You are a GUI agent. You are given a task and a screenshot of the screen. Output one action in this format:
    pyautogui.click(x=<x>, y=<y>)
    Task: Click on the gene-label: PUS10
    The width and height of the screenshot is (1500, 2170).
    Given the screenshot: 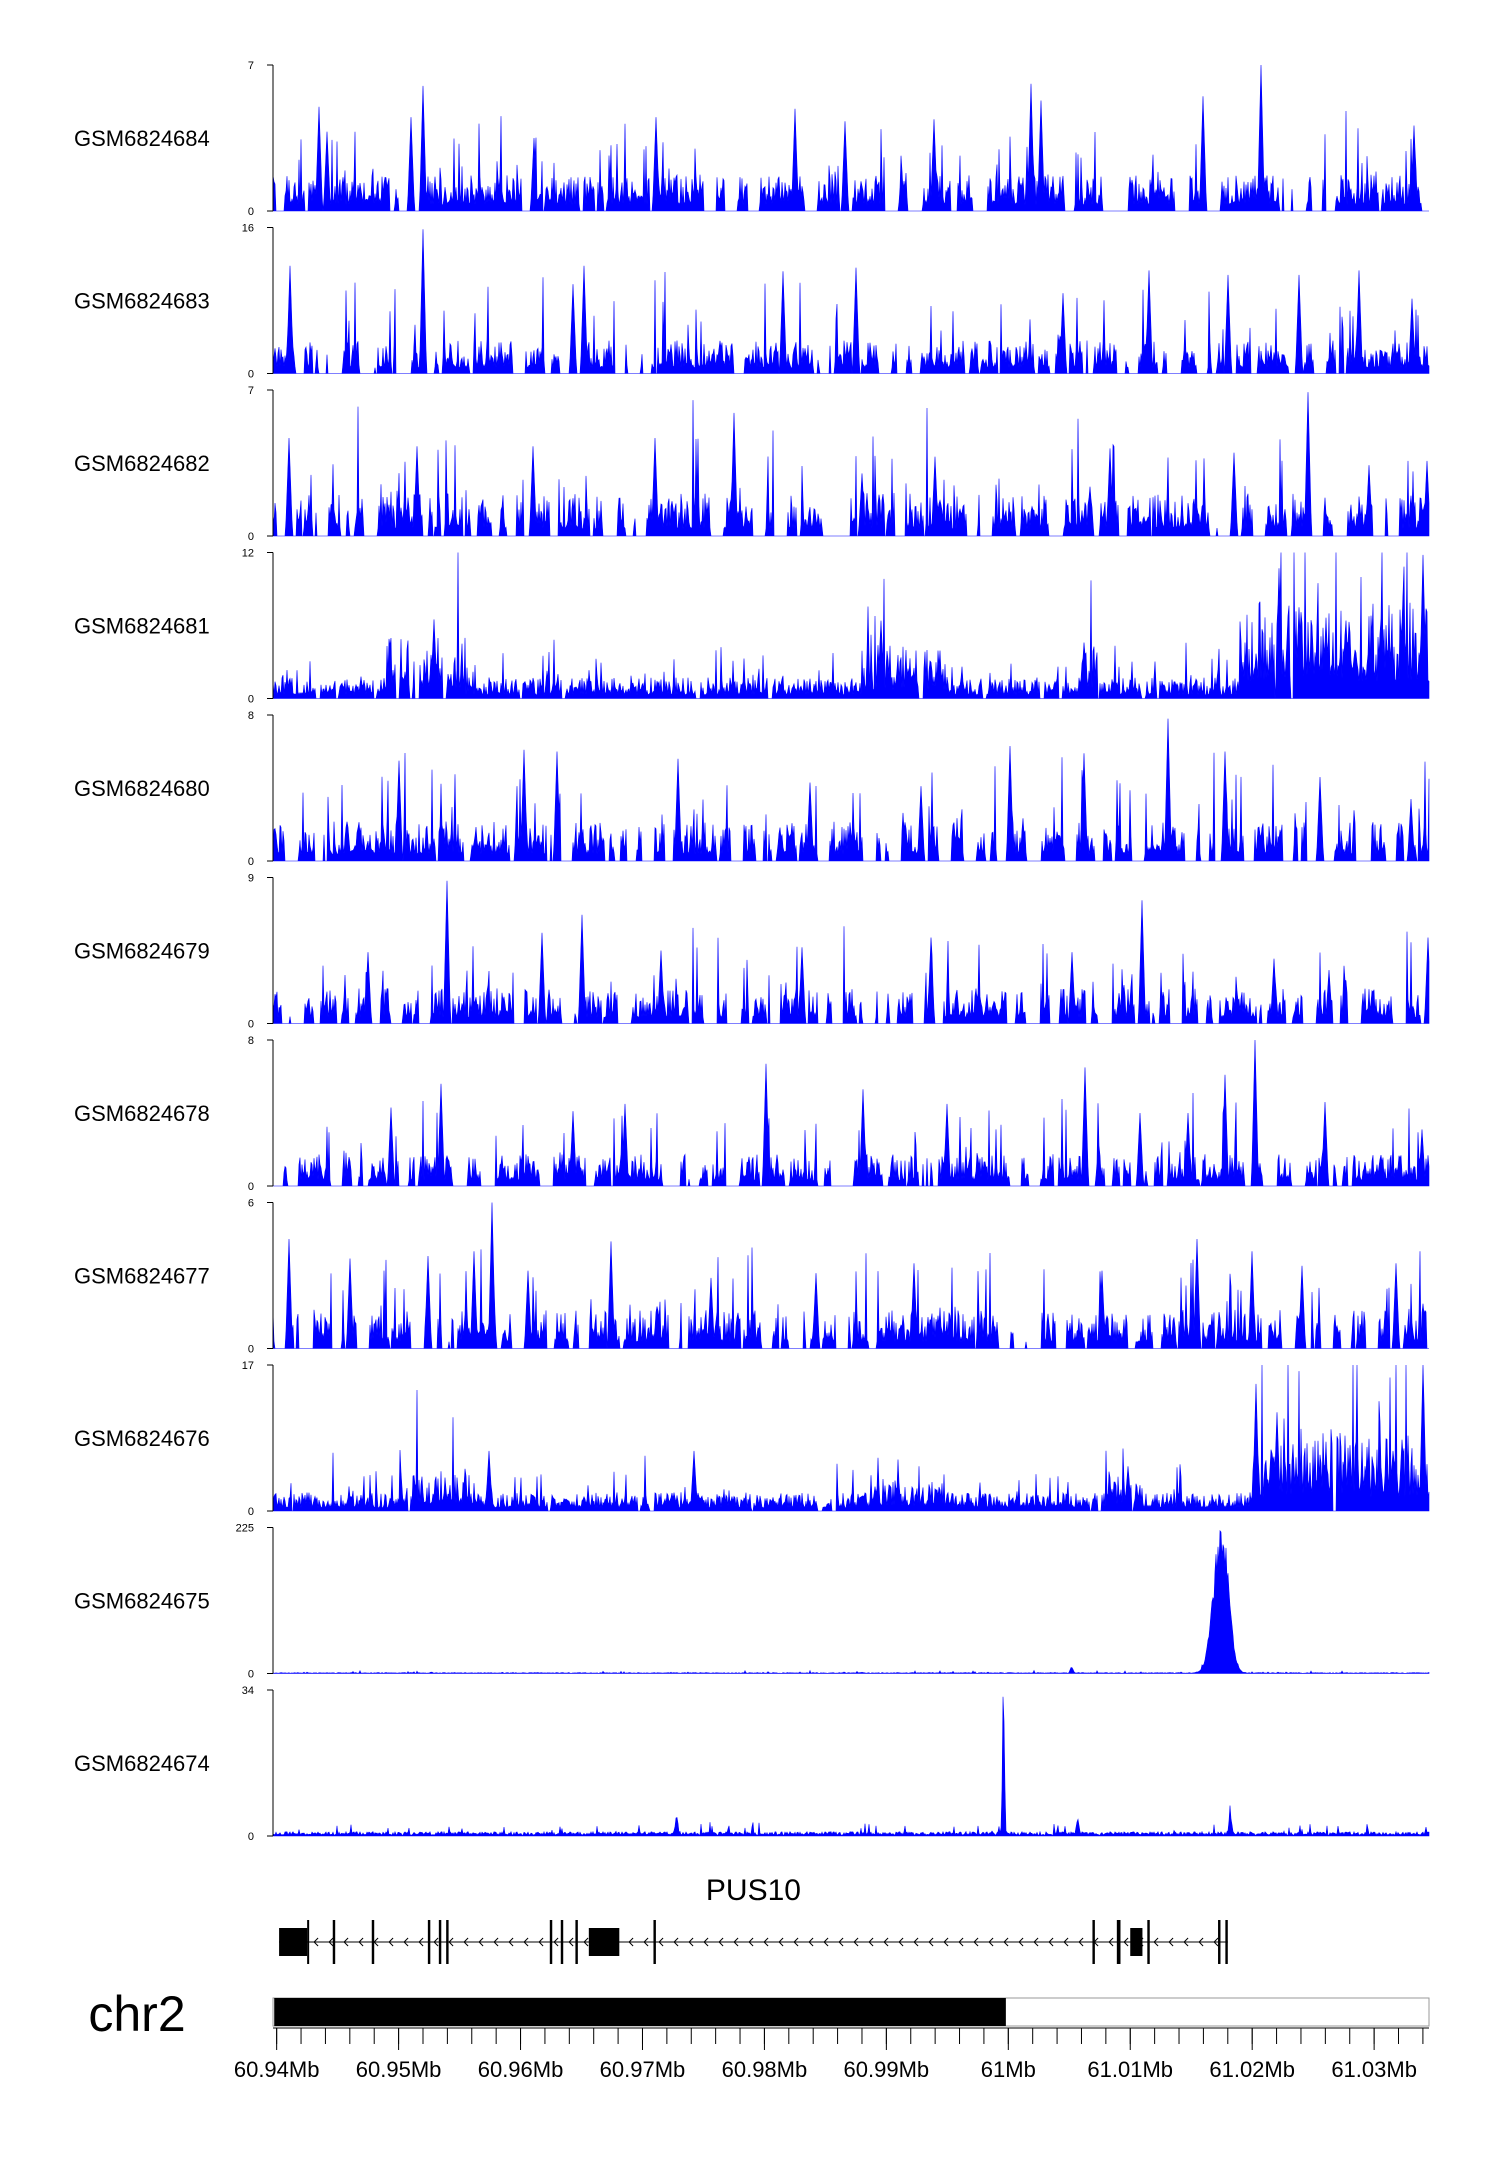 What is the action you would take?
    pyautogui.click(x=753, y=1890)
    